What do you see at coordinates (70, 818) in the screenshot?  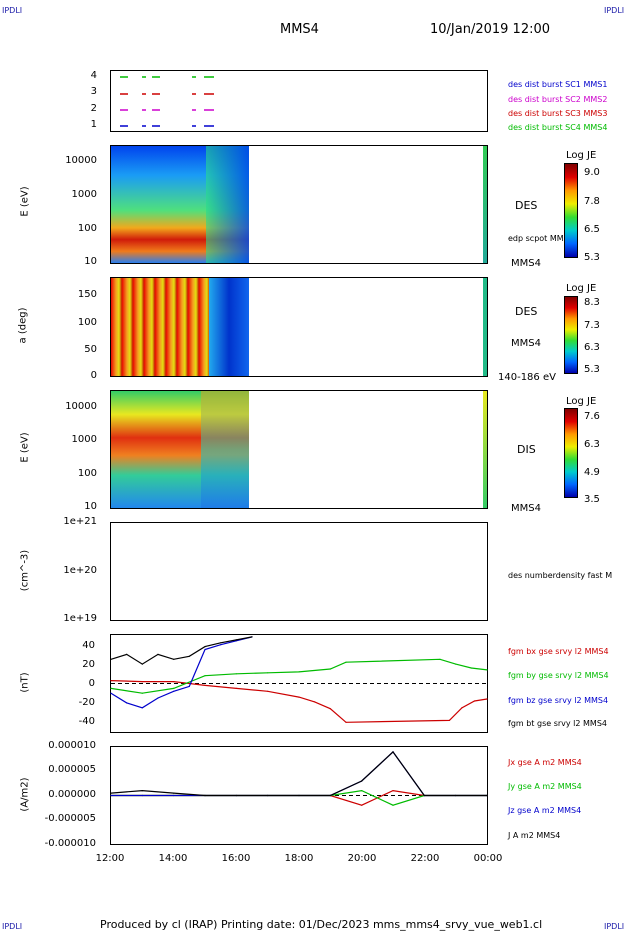 I see `current-ytick-3: -0.000005` at bounding box center [70, 818].